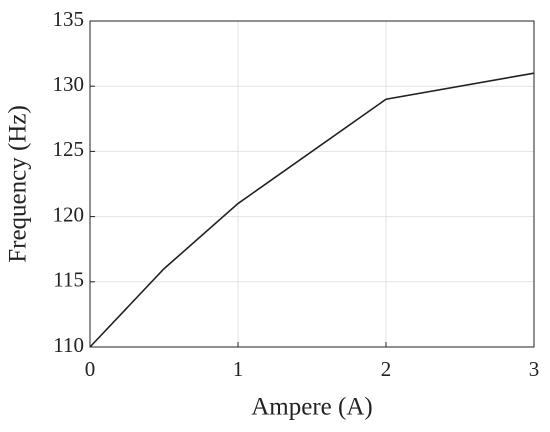  I want to click on x-tick-label: 0, so click(90, 369).